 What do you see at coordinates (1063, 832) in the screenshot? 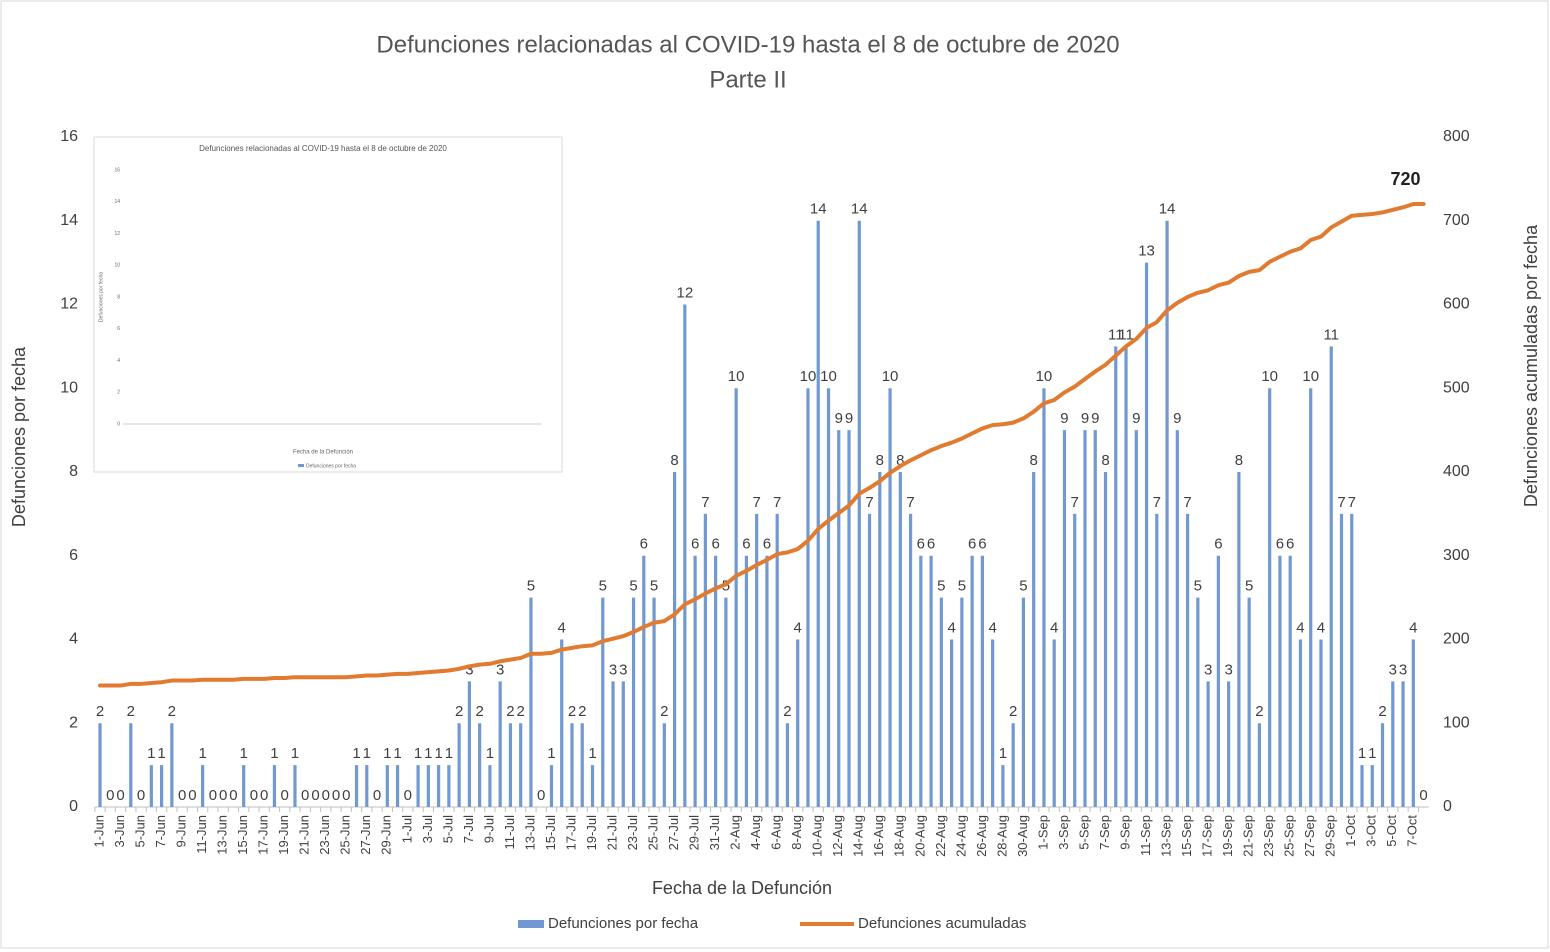
I see `x-tick-label: 3-Sep` at bounding box center [1063, 832].